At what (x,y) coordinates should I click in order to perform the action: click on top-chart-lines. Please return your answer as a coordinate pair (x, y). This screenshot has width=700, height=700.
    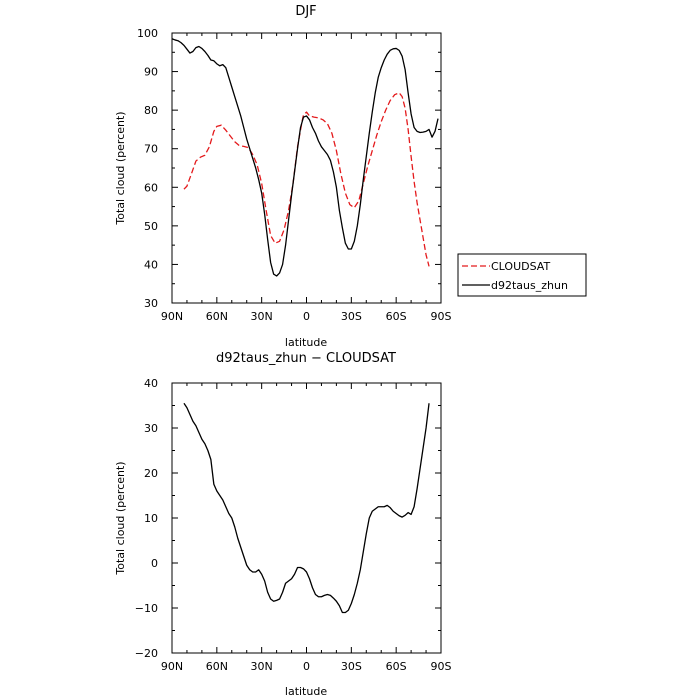
    Looking at the image, I should click on (305, 157).